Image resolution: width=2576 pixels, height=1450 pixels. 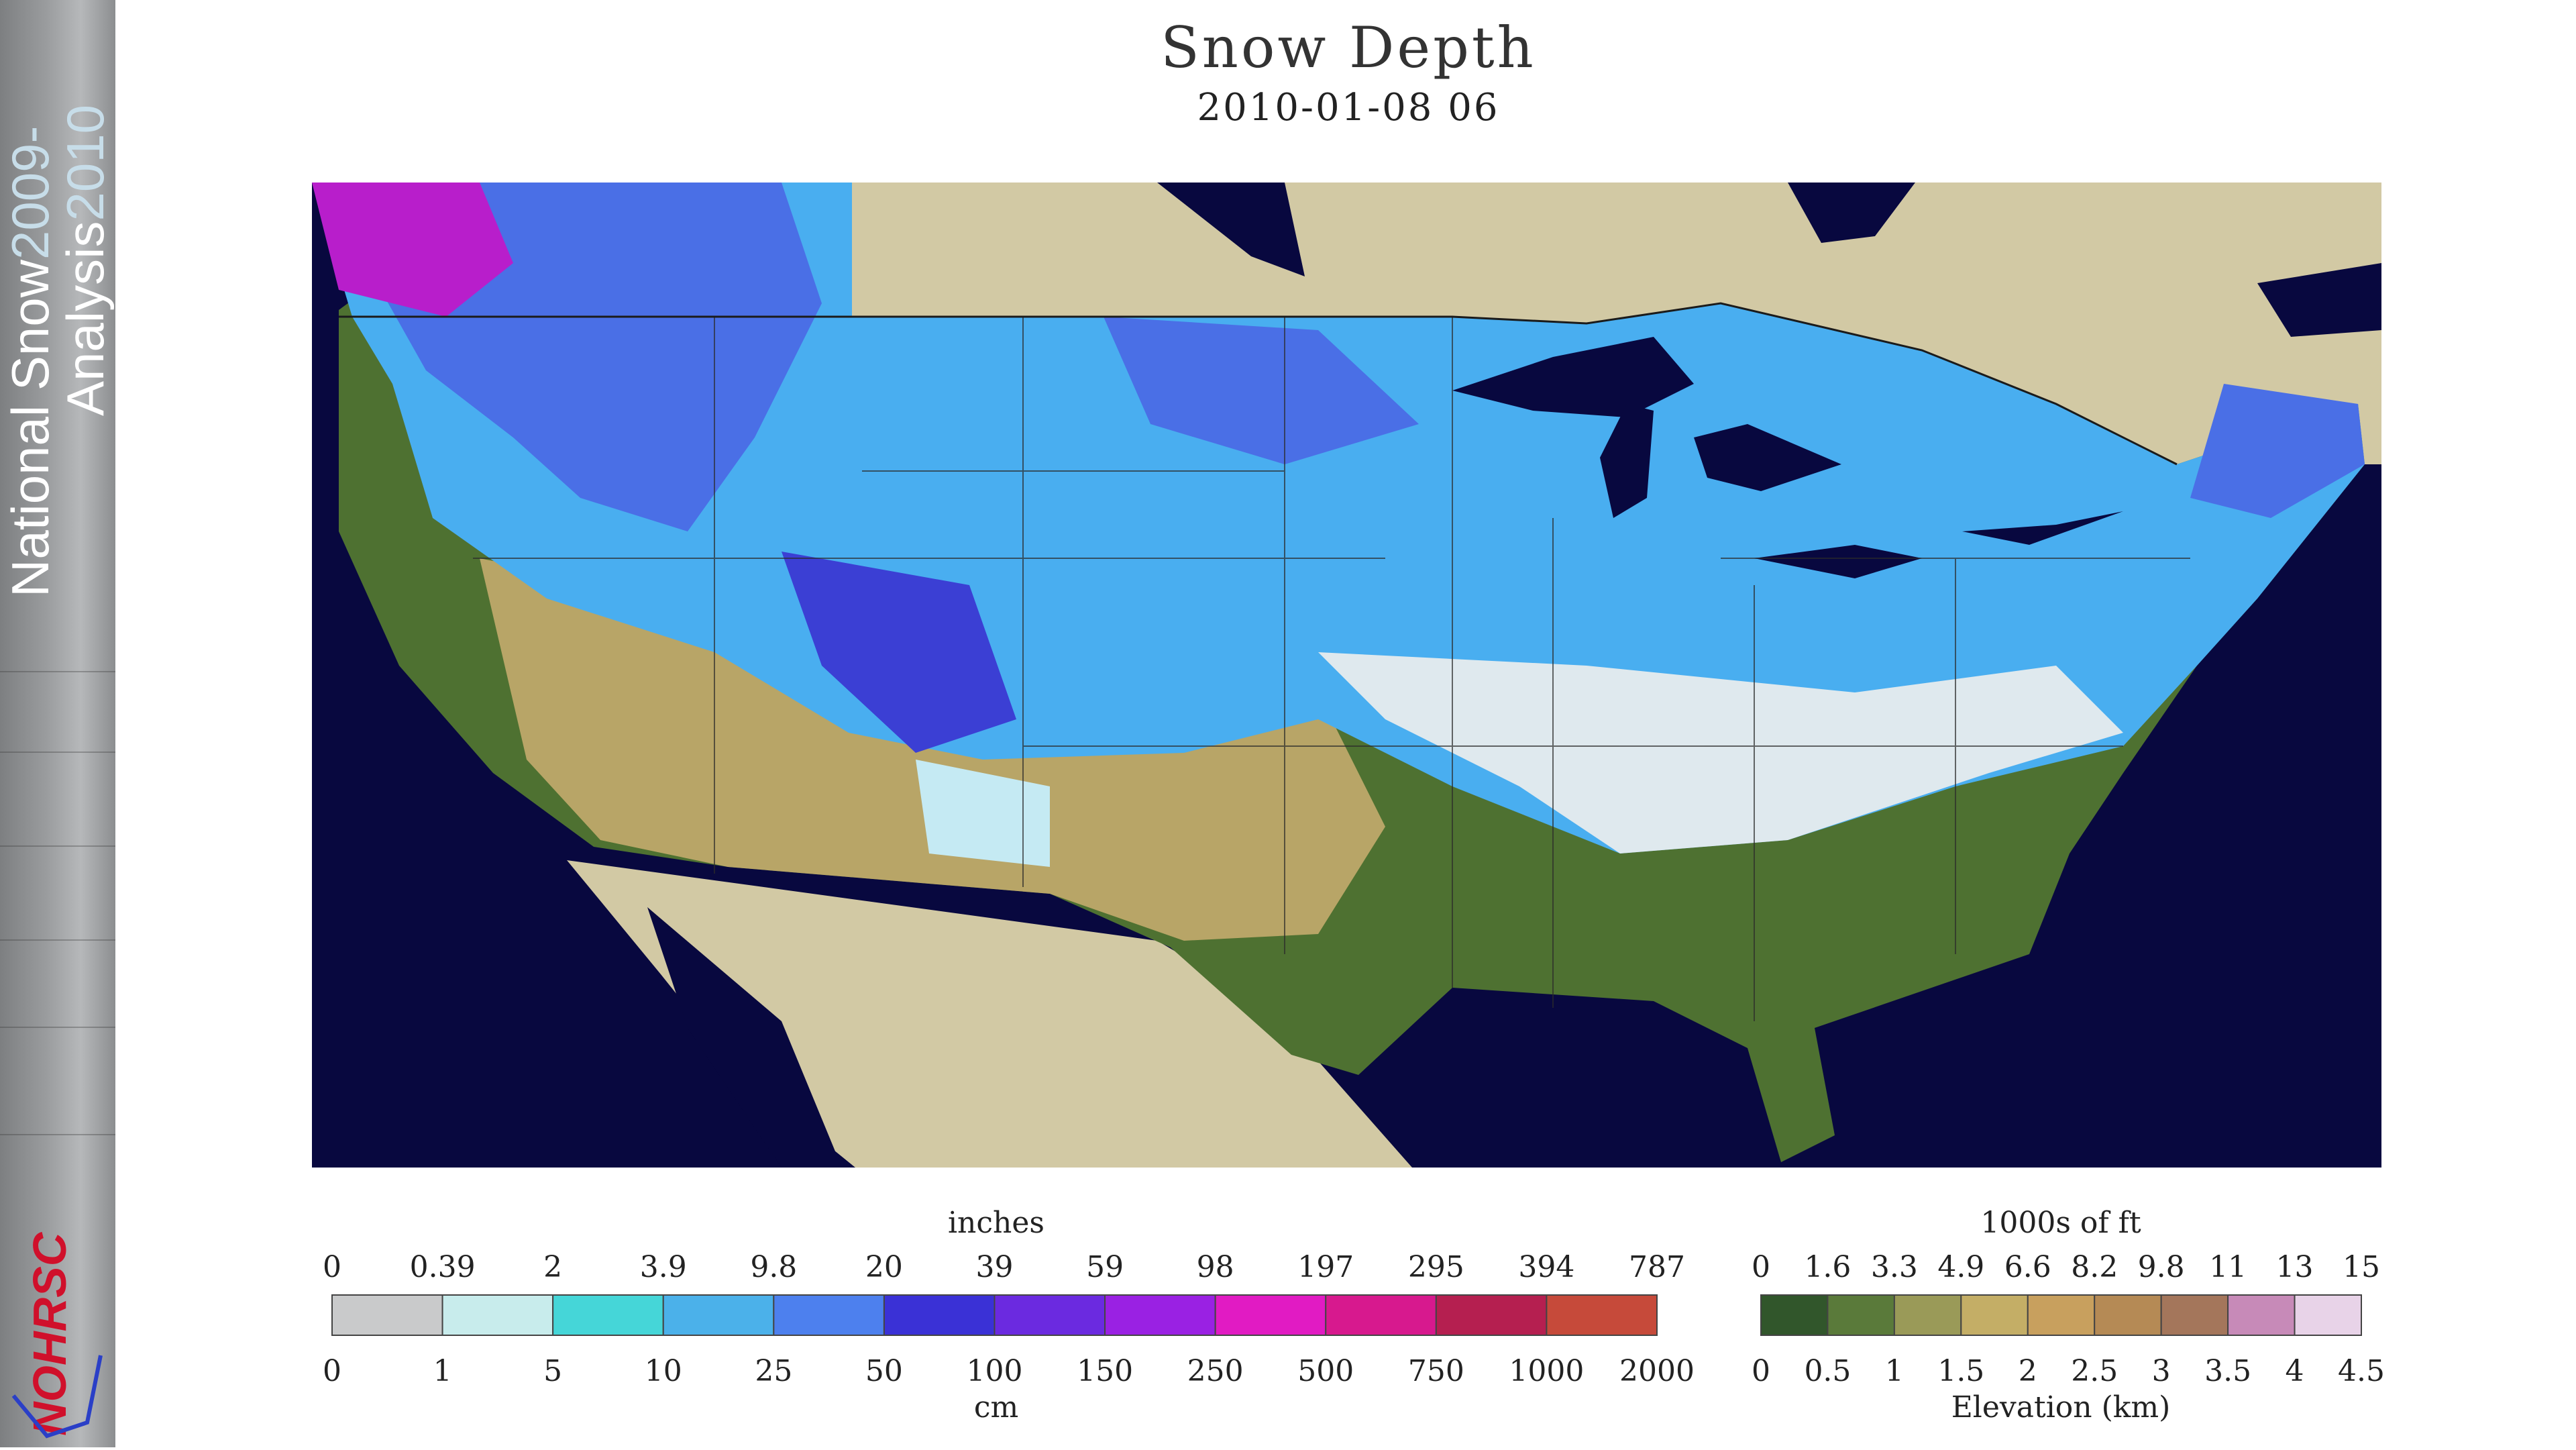 I want to click on snow_legend-bottom-label: 1, so click(x=442, y=1371).